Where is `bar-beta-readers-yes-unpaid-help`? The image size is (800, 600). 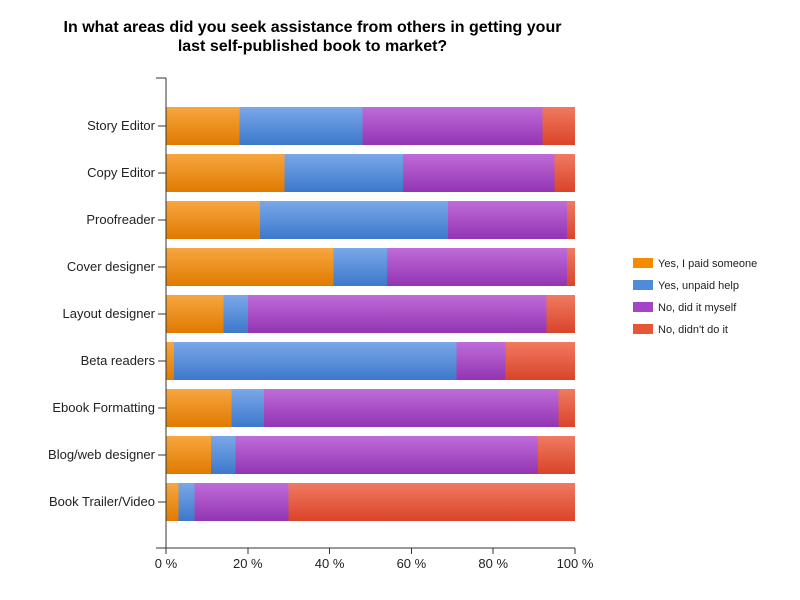
bar-beta-readers-yes-unpaid-help is located at coordinates (315, 361).